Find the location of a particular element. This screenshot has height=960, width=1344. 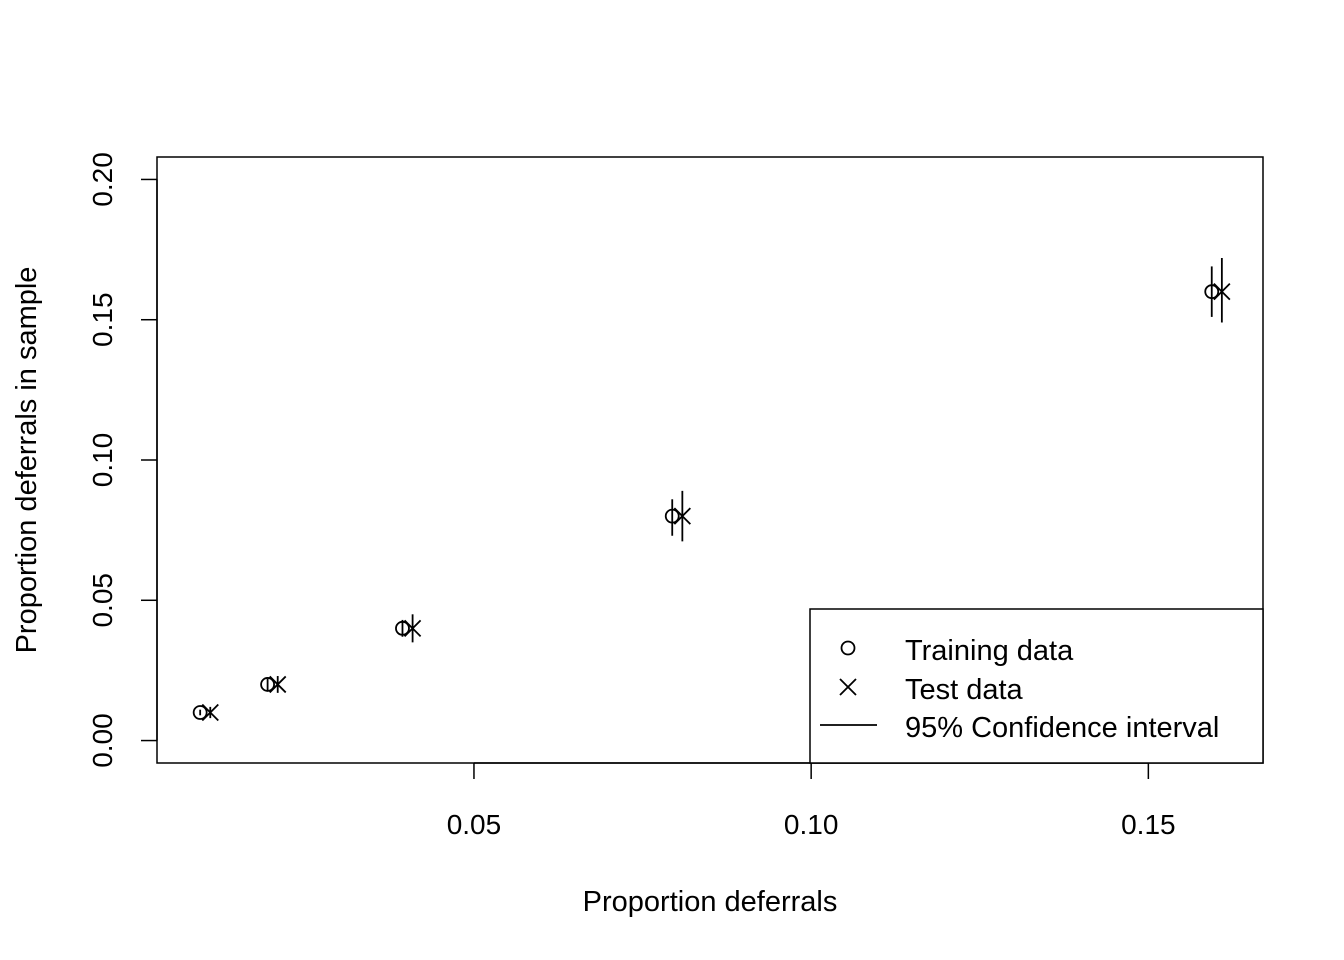

legend-label: Test data is located at coordinates (964, 690).